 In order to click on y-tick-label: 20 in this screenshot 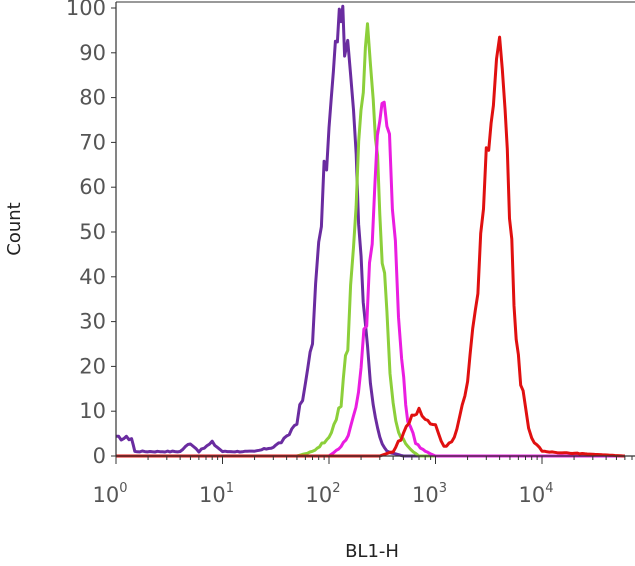, I will do `click(92, 366)`.